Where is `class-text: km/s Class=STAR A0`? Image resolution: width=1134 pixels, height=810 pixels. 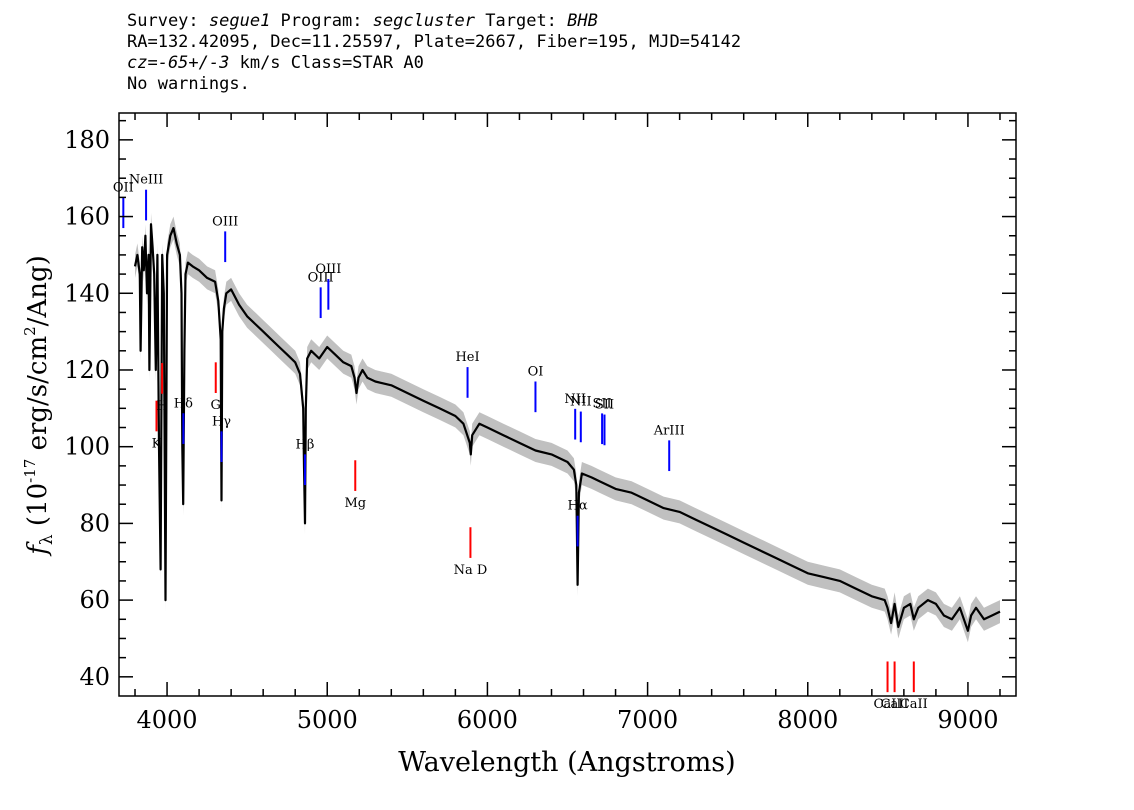 class-text: km/s Class=STAR A0 is located at coordinates (326, 63).